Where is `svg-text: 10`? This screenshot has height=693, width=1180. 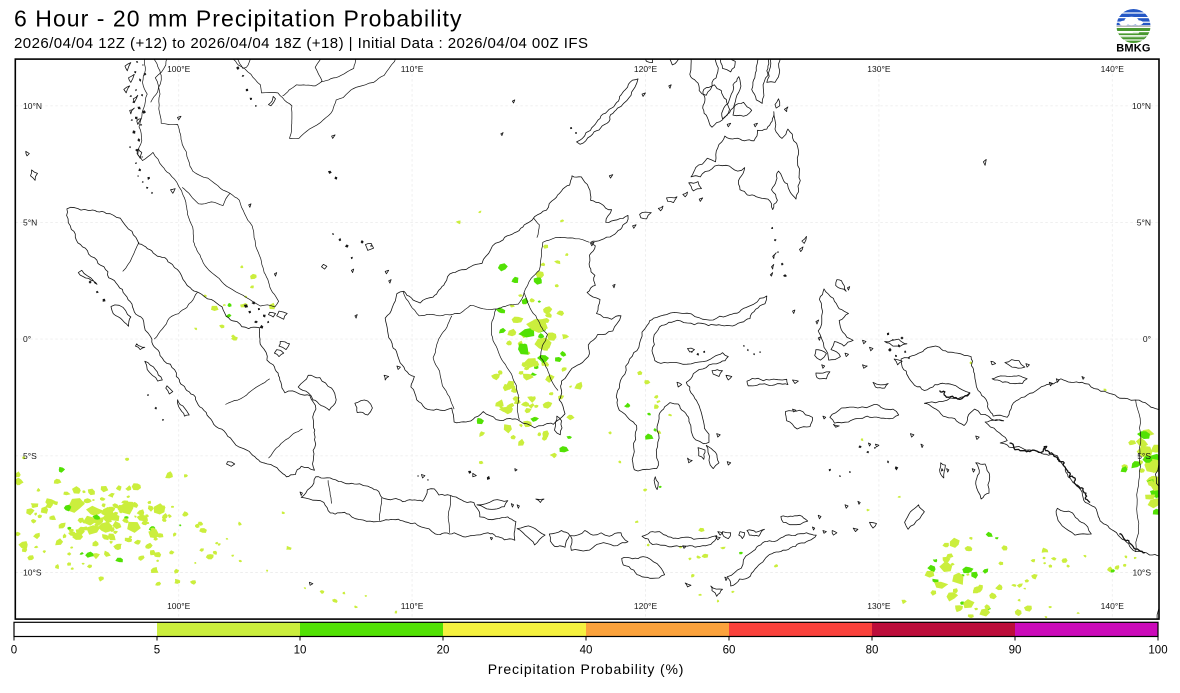 svg-text: 10 is located at coordinates (300, 651).